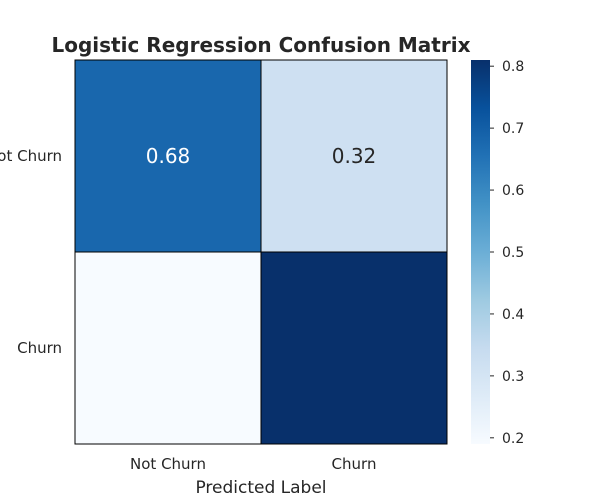 Image resolution: width=600 pixels, height=500 pixels. Describe the element at coordinates (253, 464) in the screenshot. I see `x-tick-labels: Not Churn Churn` at that location.